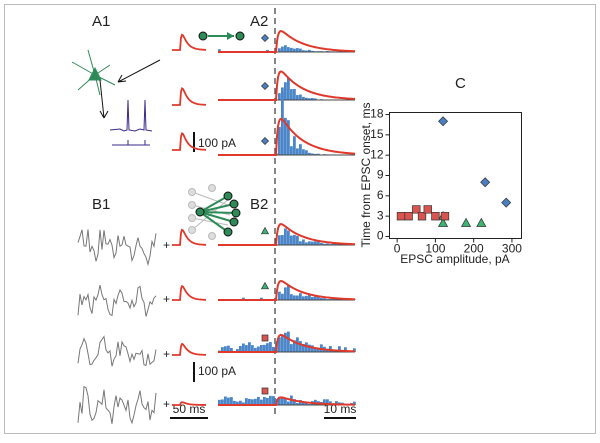 This screenshot has height=443, width=600. What do you see at coordinates (93, 72) in the screenshot?
I see `neuron-illustration` at bounding box center [93, 72].